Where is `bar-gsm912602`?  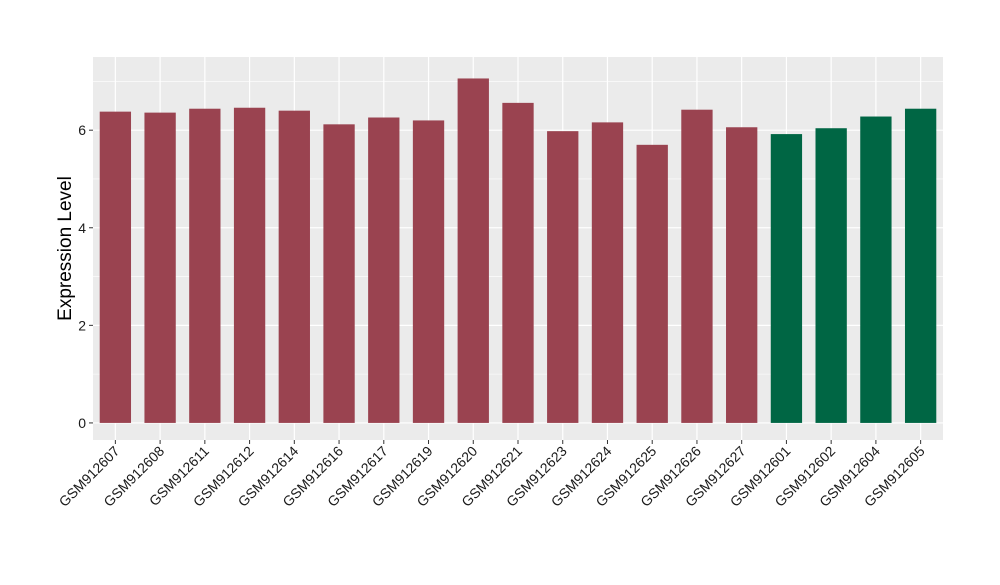 bar-gsm912602 is located at coordinates (831, 275).